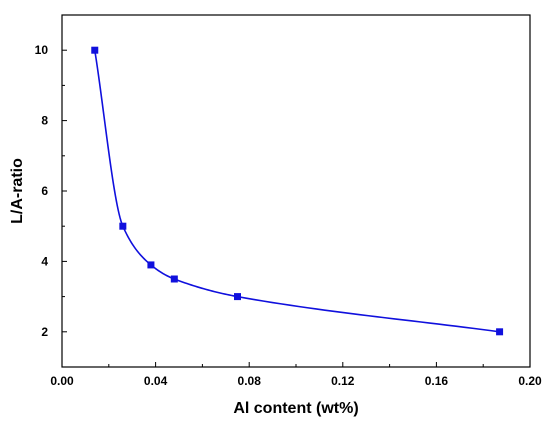 The image size is (550, 425). What do you see at coordinates (44, 121) in the screenshot?
I see `y-tick-label: 8` at bounding box center [44, 121].